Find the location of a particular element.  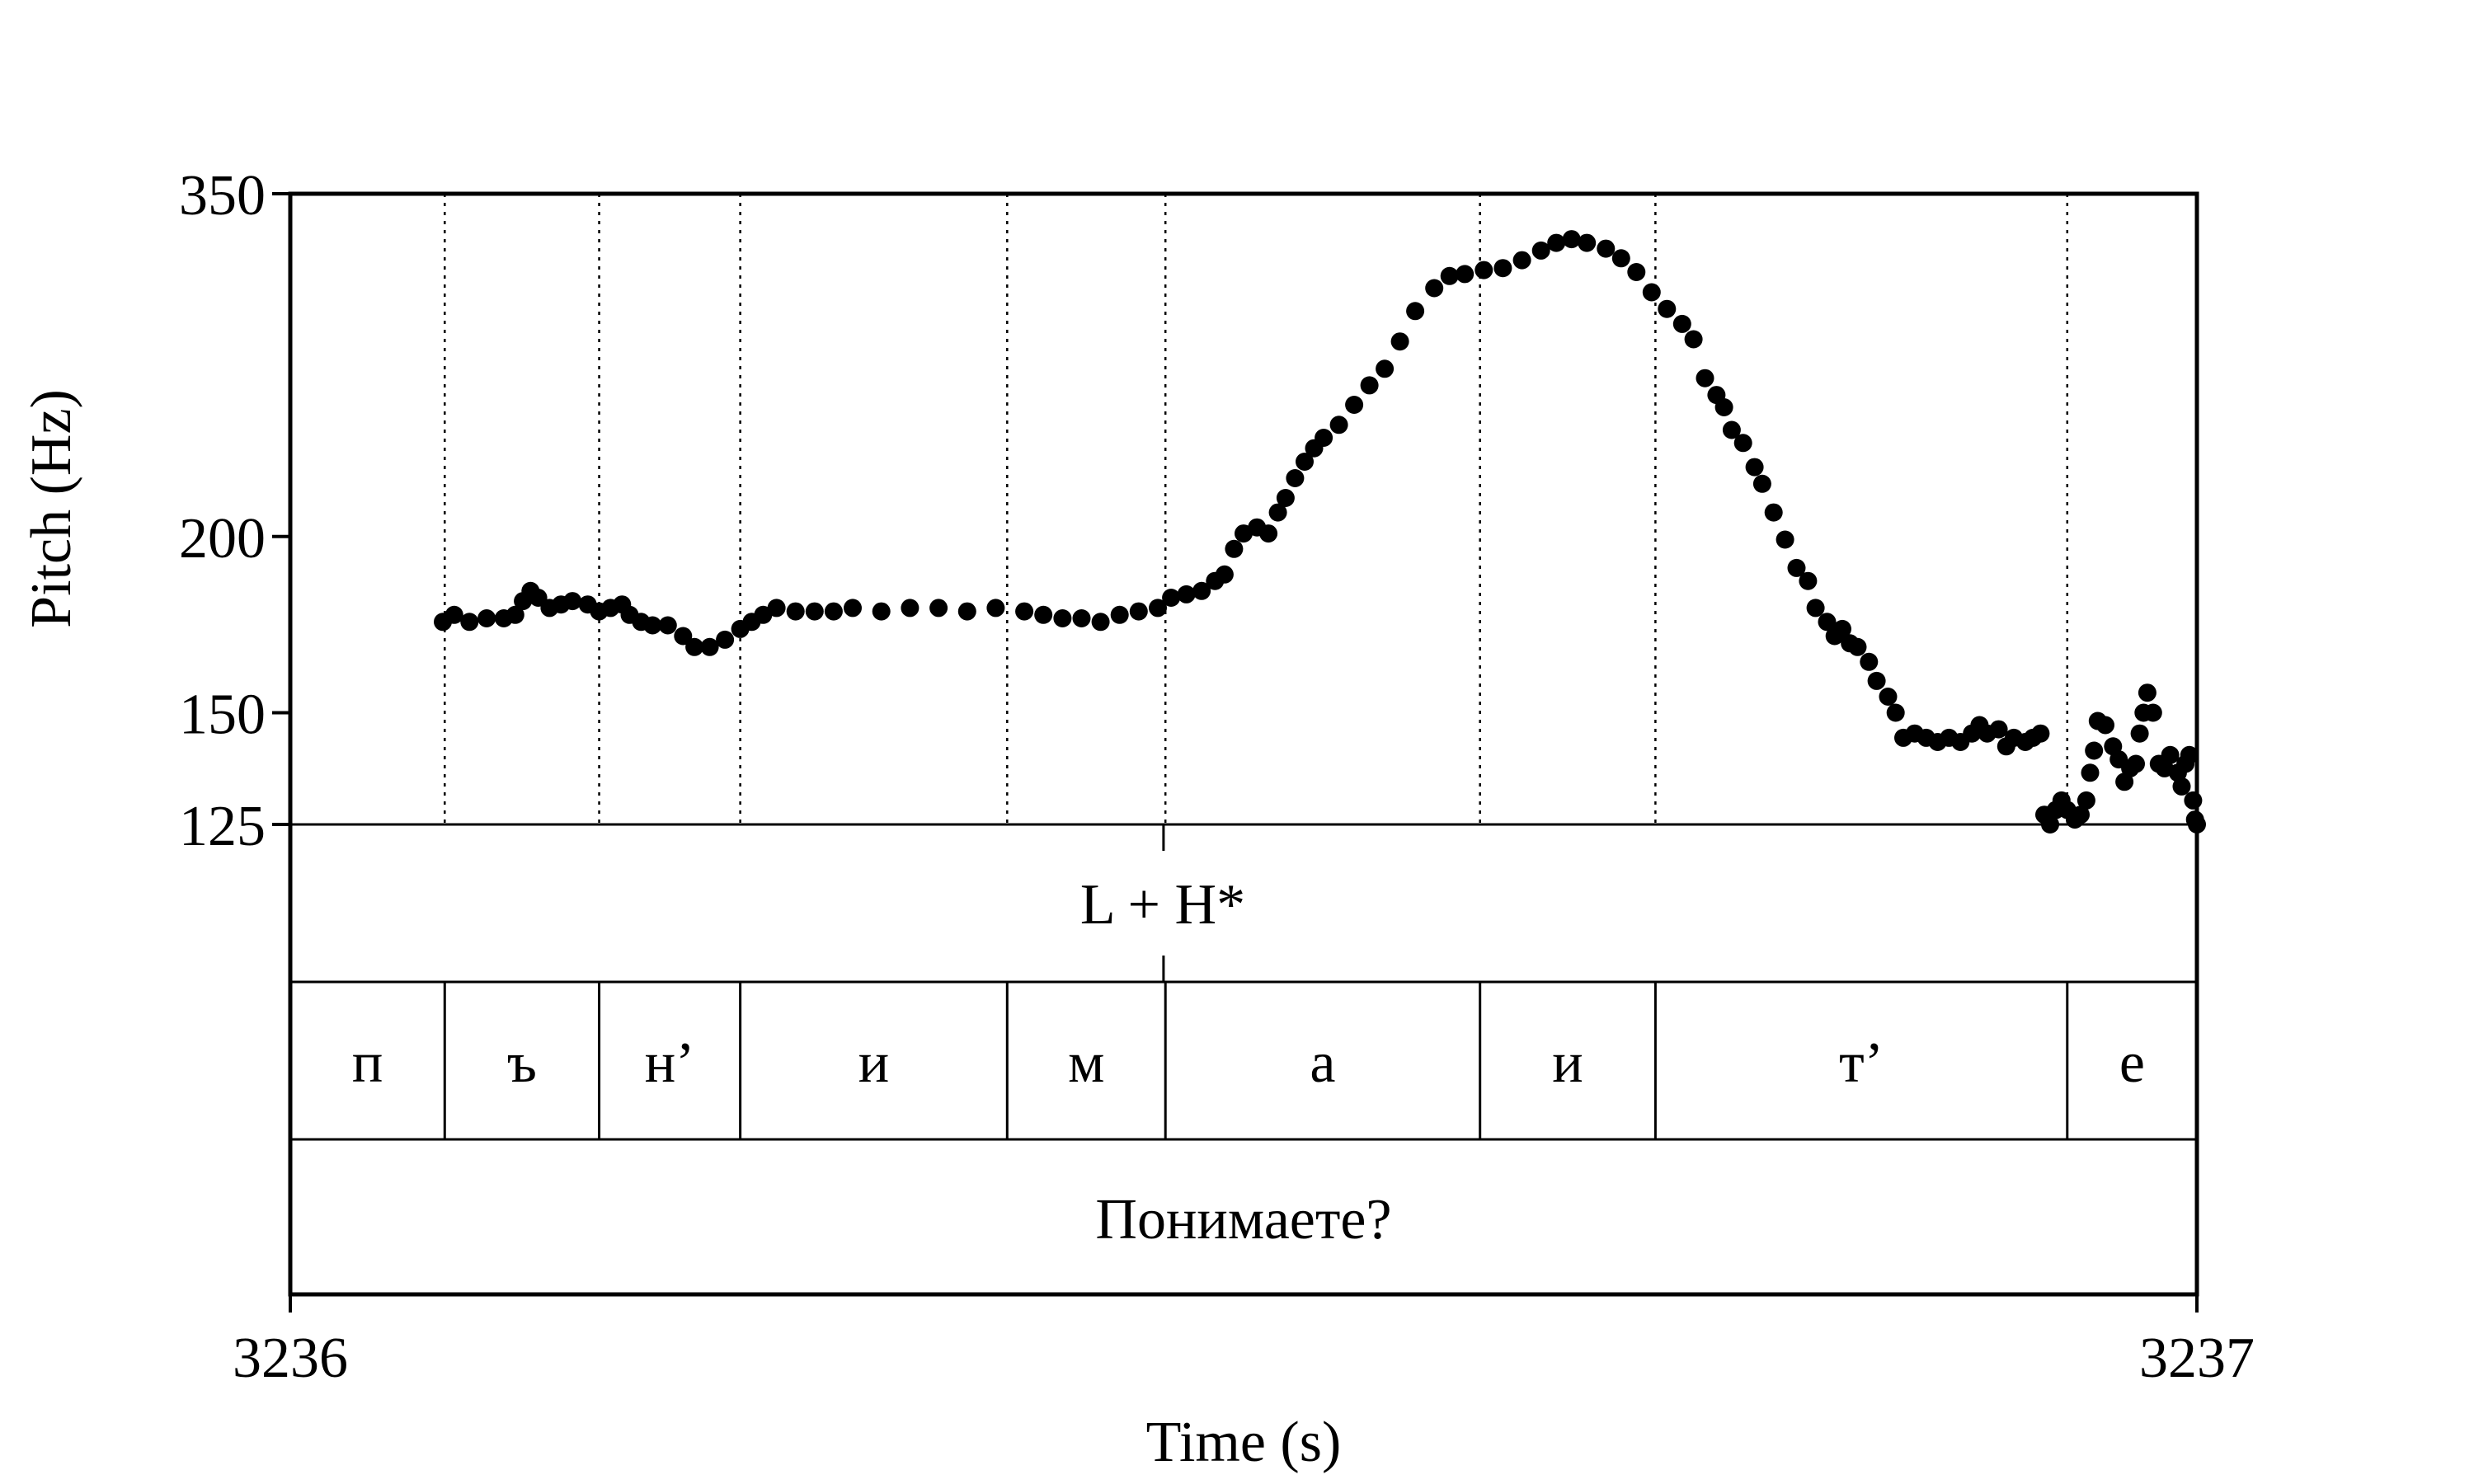

segment-label: е is located at coordinates (2132, 1063).